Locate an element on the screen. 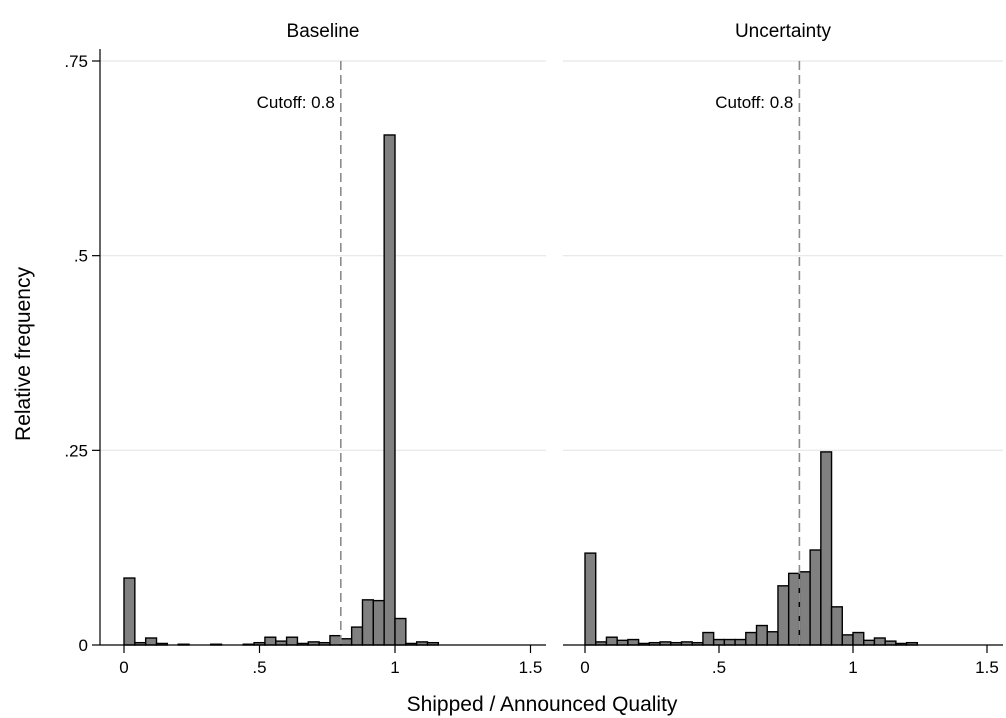 The height and width of the screenshot is (718, 1006). y-tick-label: 0 is located at coordinates (83, 645).